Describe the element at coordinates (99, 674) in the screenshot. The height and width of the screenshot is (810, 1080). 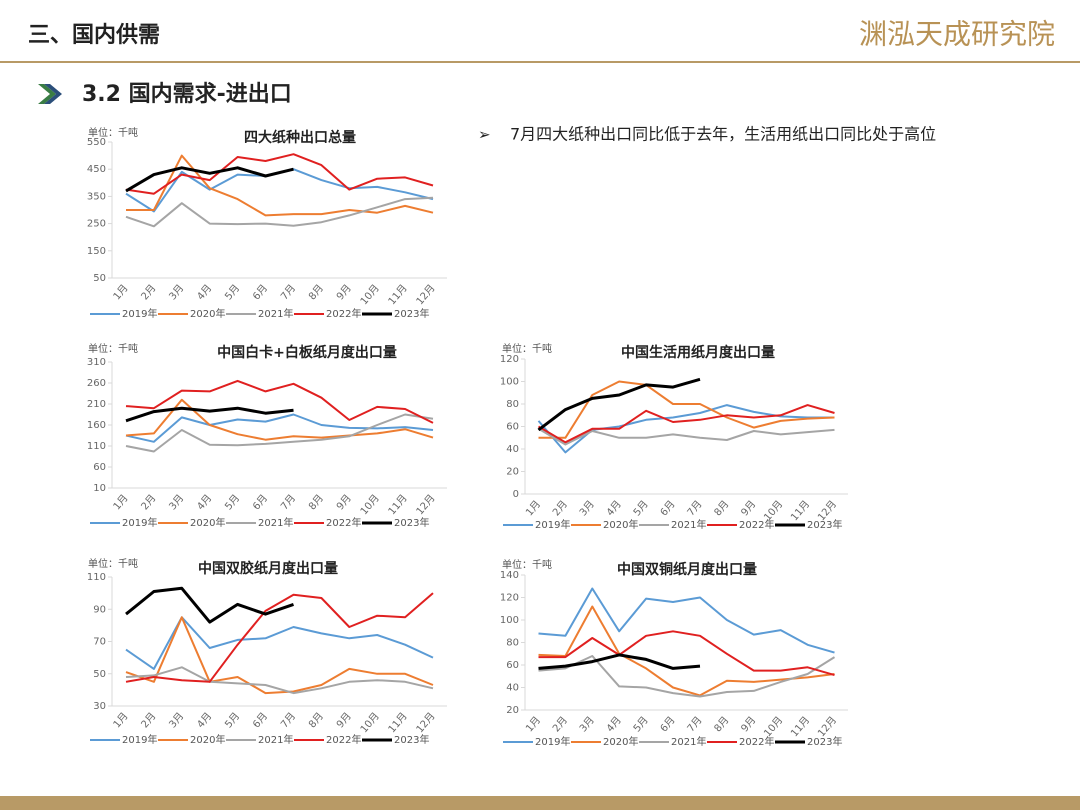
I see `y-tick-label: 50` at that location.